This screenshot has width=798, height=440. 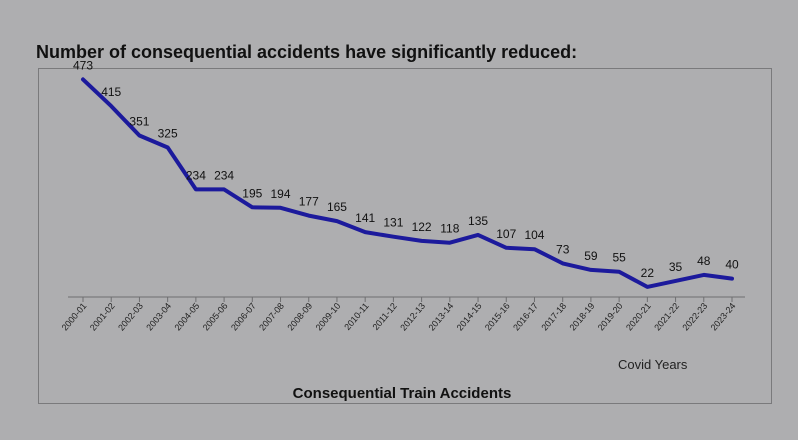 I want to click on data-label: 325, so click(x=168, y=134).